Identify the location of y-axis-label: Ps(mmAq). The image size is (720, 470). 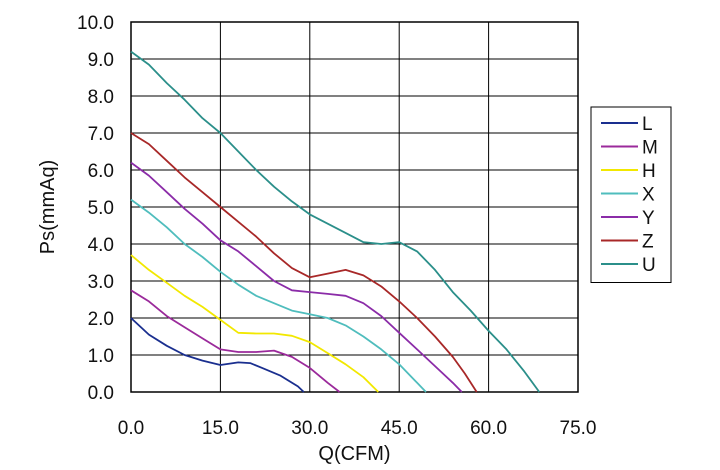
(48, 207).